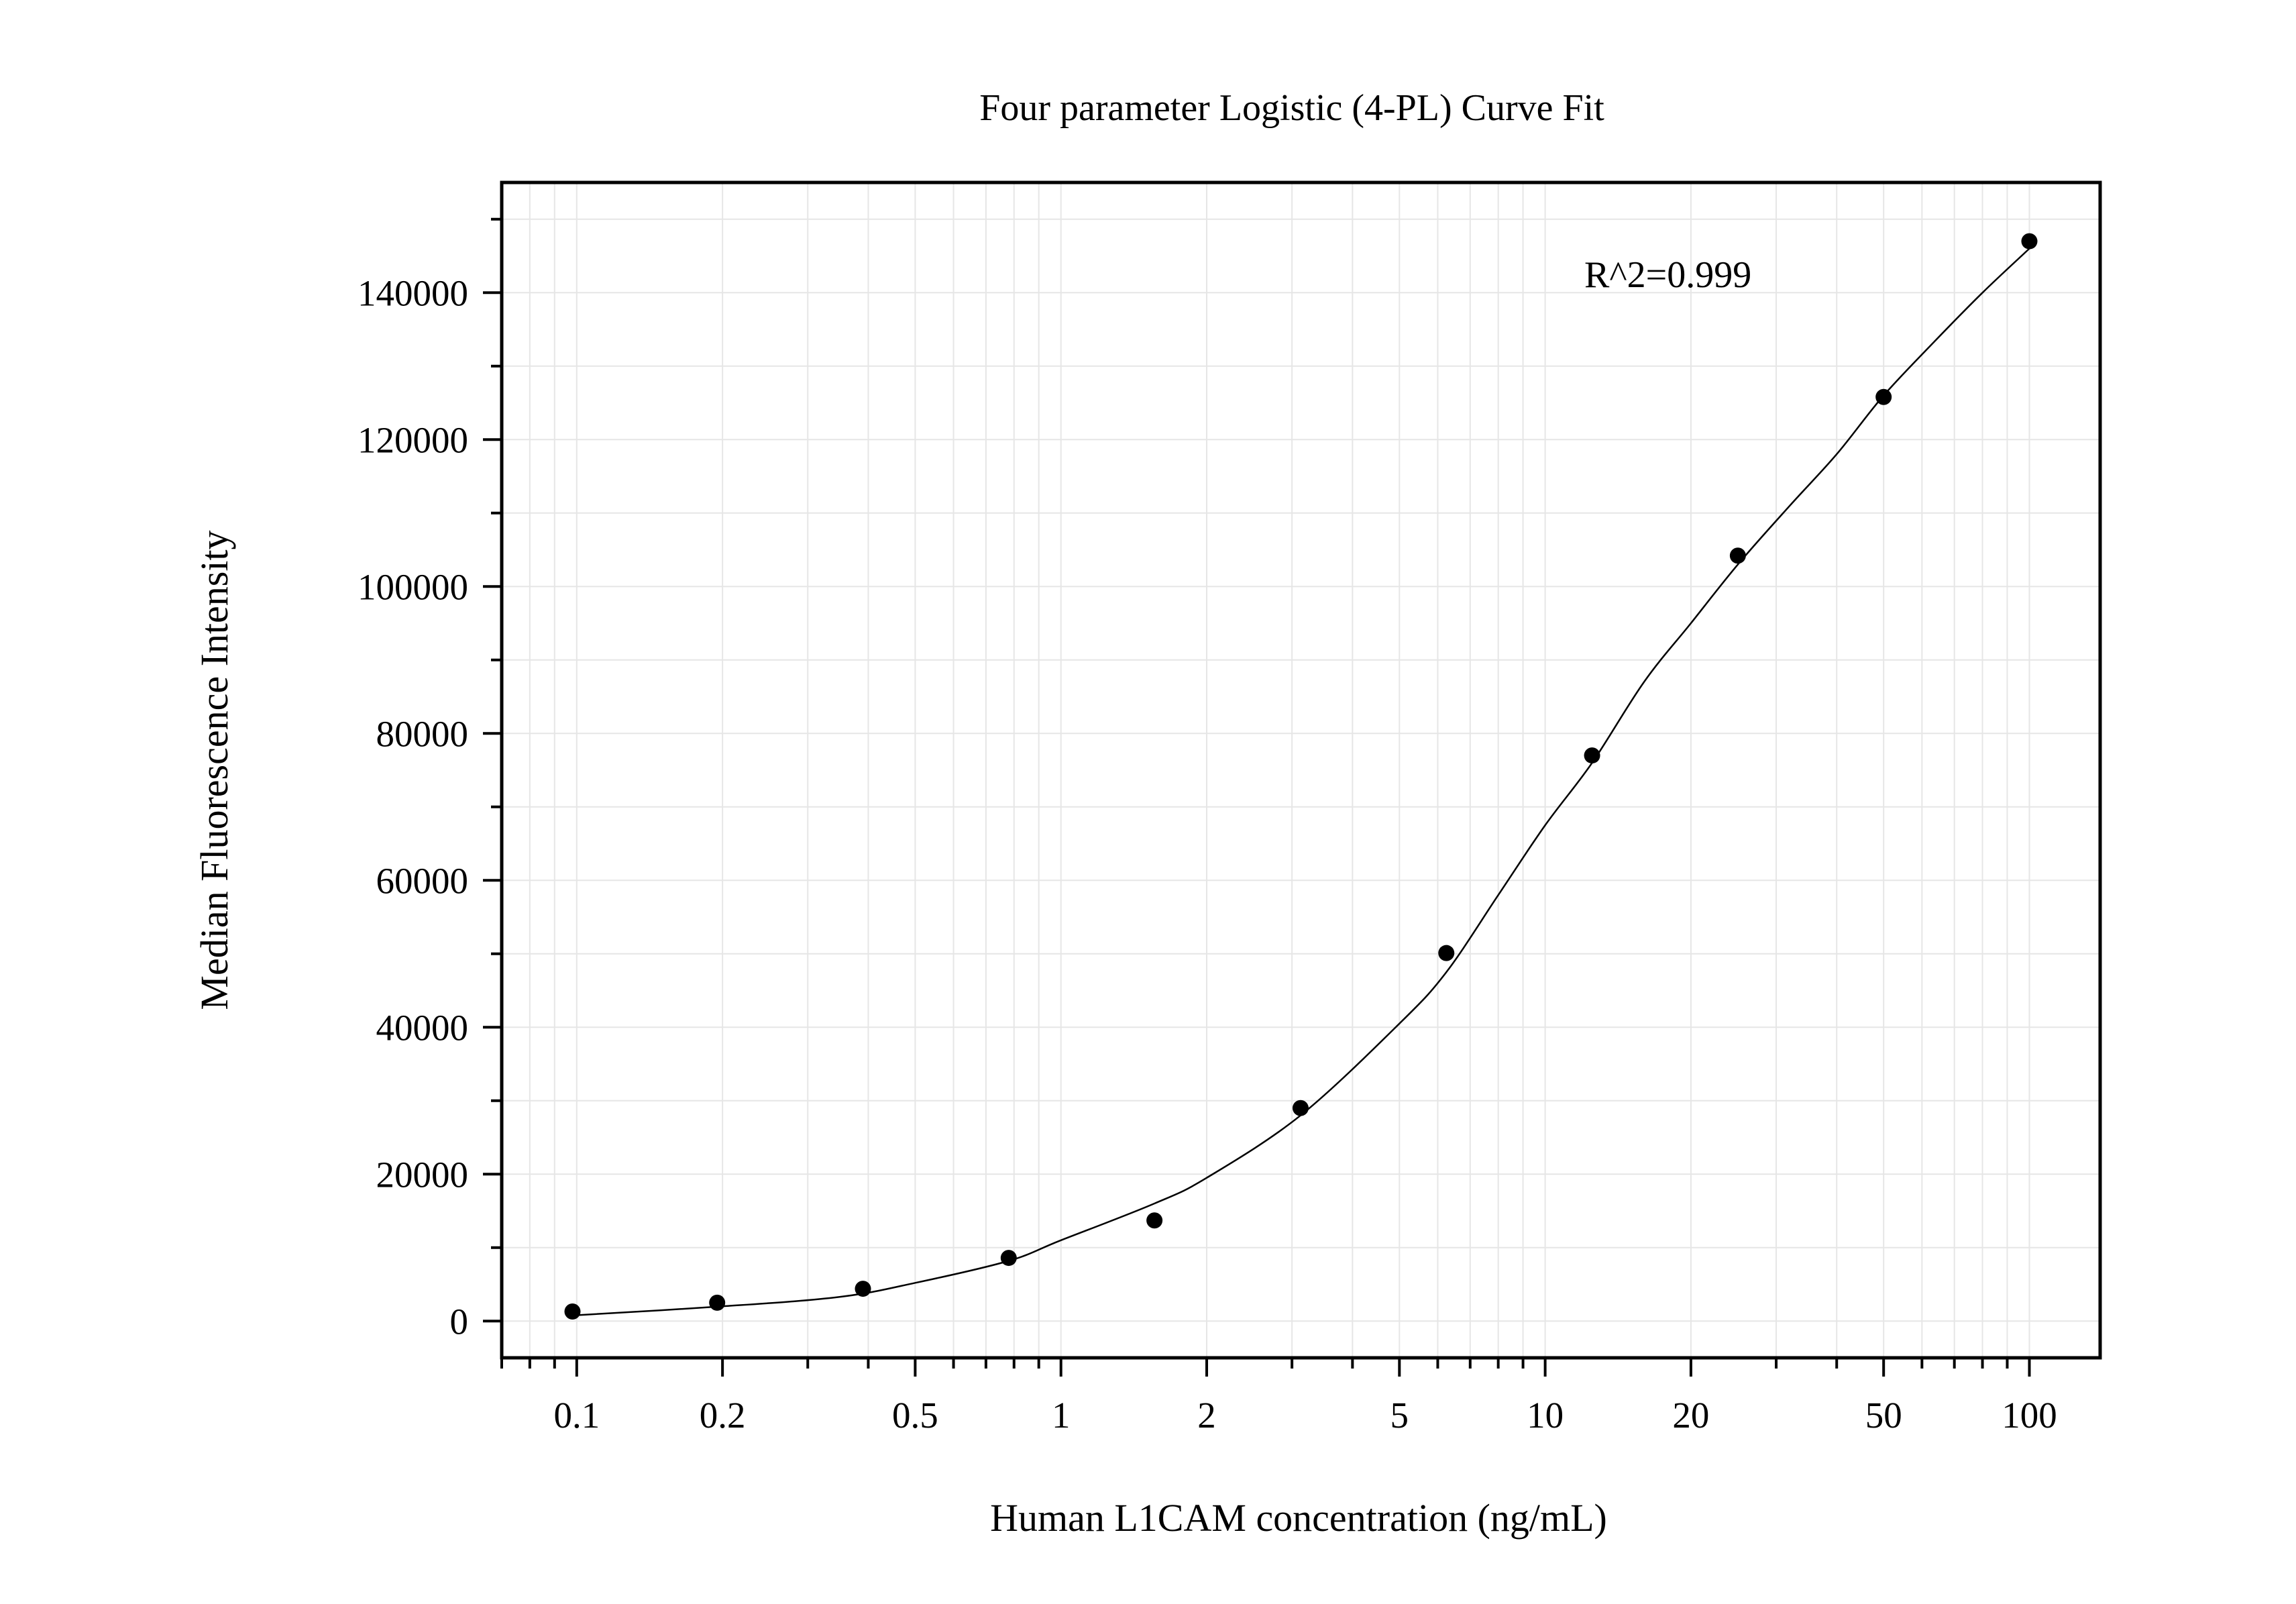 The image size is (2296, 1604). I want to click on x-tick-label: 10, so click(1545, 1415).